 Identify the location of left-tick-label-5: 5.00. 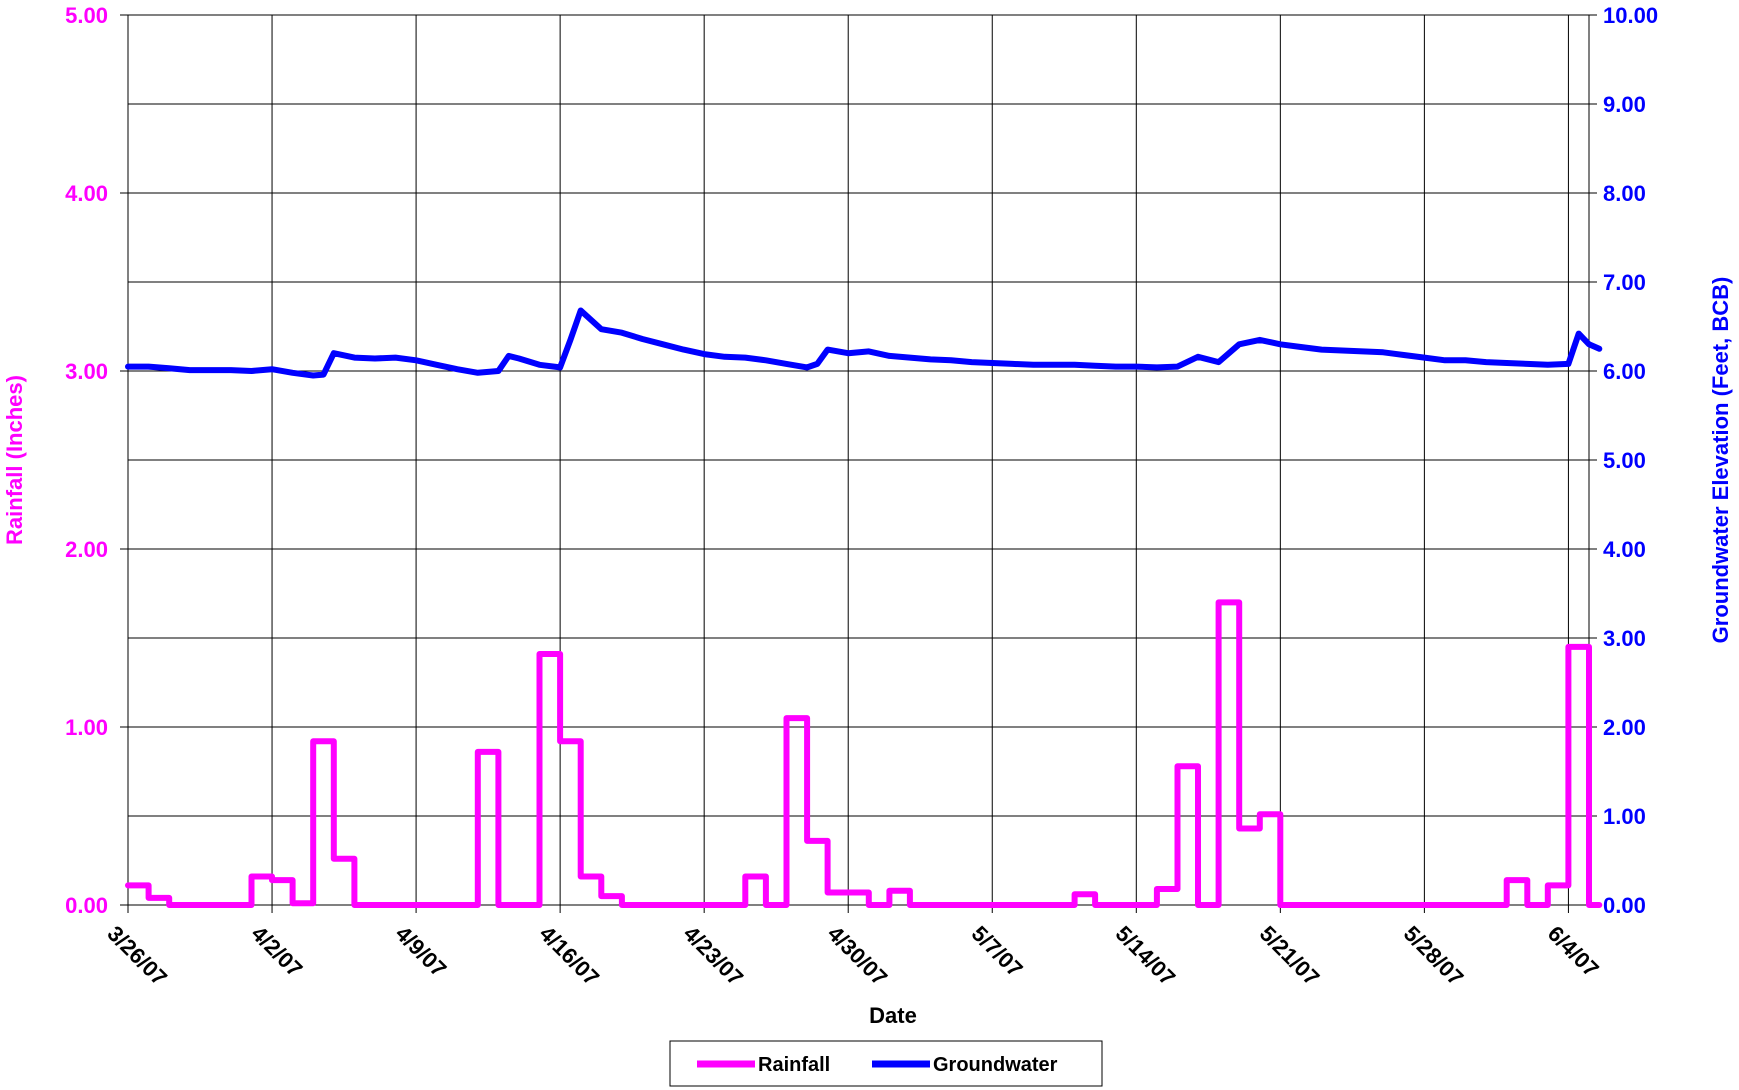
(86, 15).